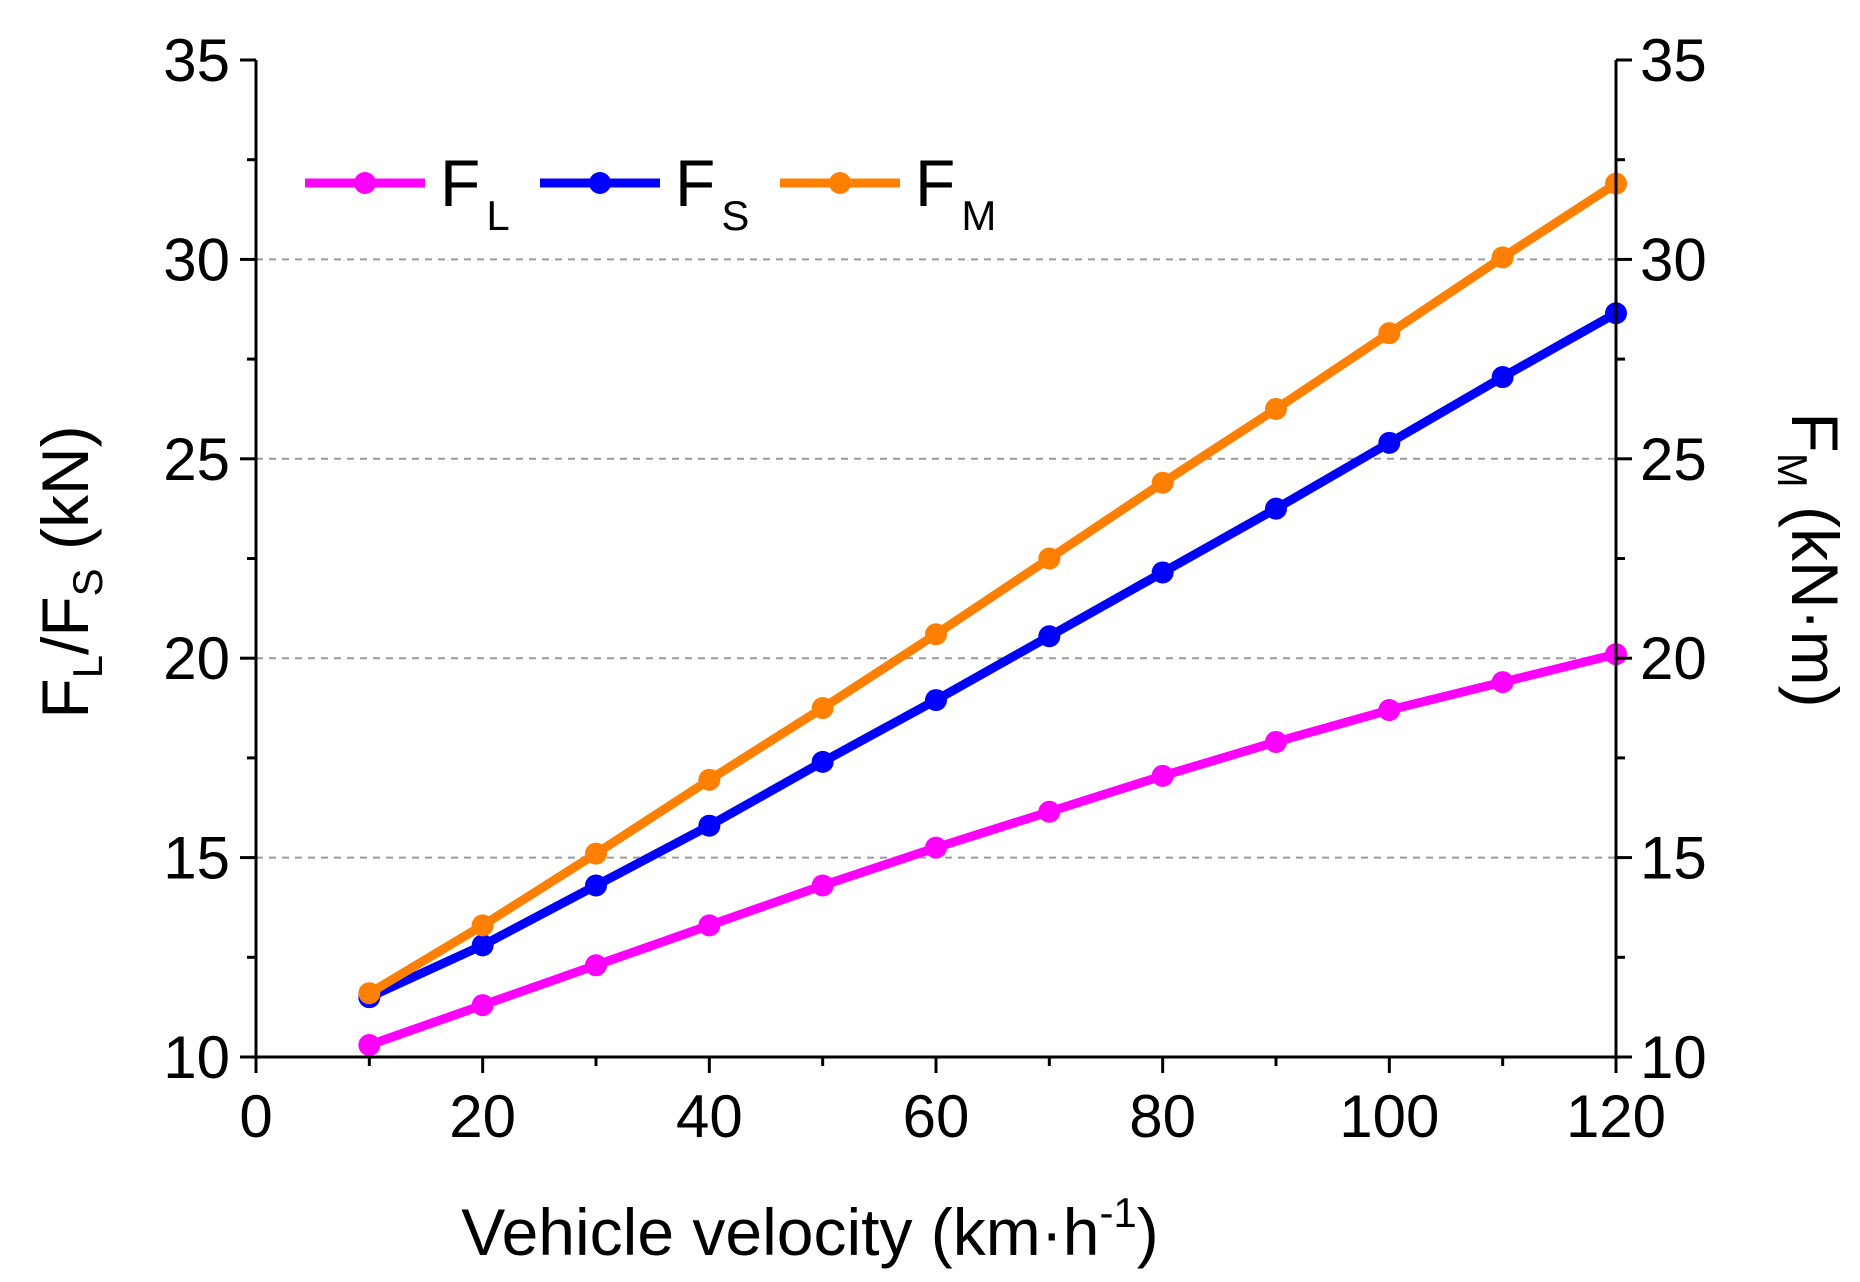  What do you see at coordinates (196, 459) in the screenshot?
I see `y-left-tick-label-25: 25` at bounding box center [196, 459].